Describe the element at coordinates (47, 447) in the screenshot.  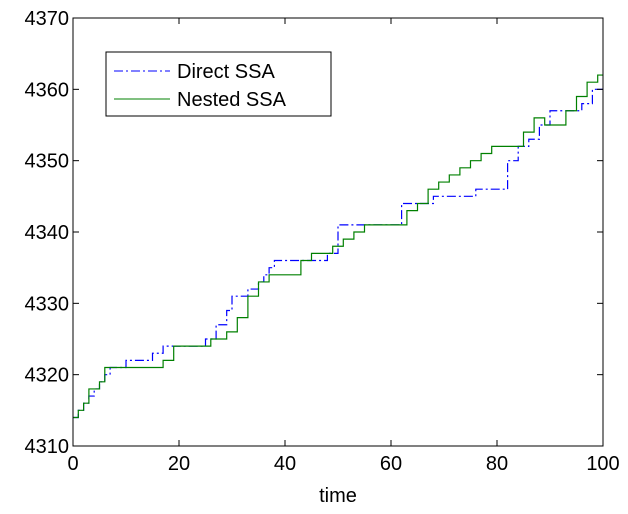
I see `y-tick-label: 4310` at that location.